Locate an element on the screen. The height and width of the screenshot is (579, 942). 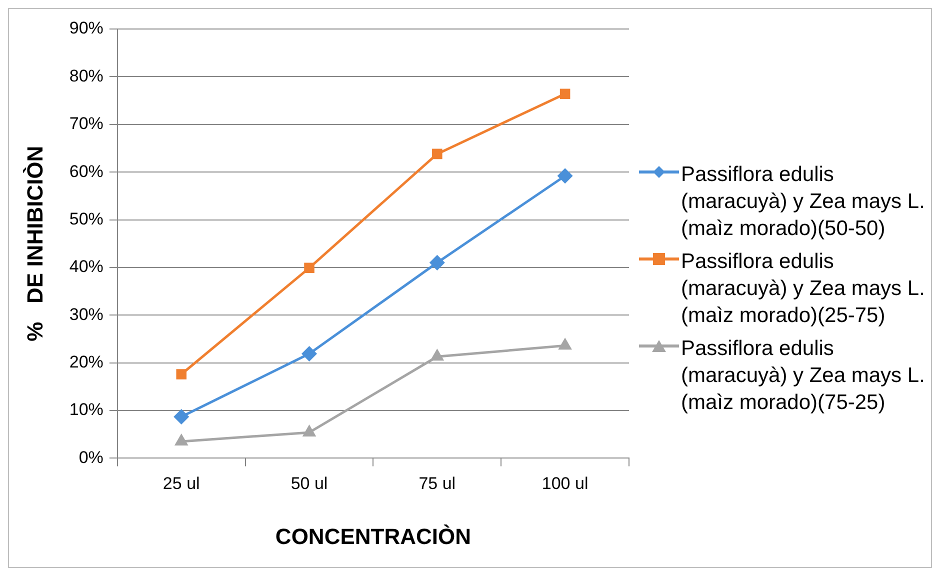
y-tick-label: 20% is located at coordinates (86, 362).